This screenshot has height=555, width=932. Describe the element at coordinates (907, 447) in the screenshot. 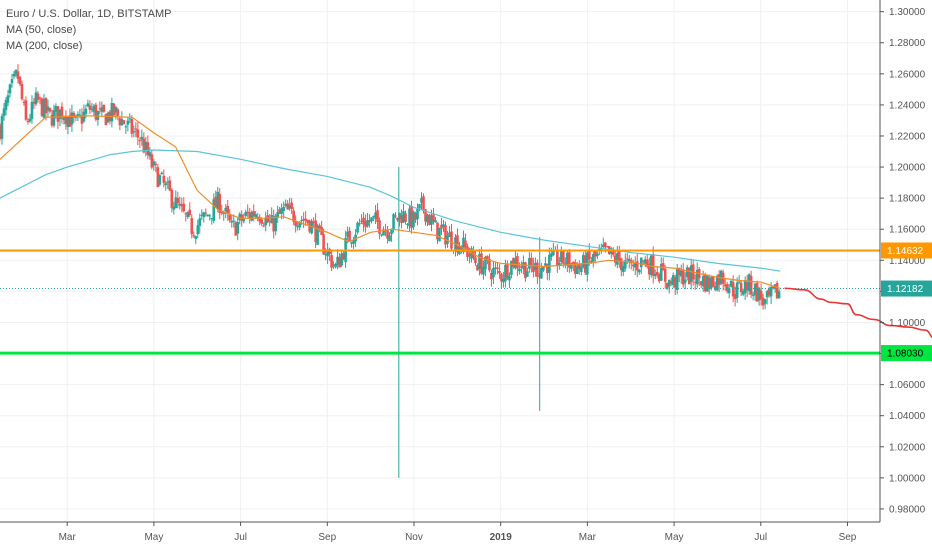

I see `y-tick-label: 1.02000` at that location.